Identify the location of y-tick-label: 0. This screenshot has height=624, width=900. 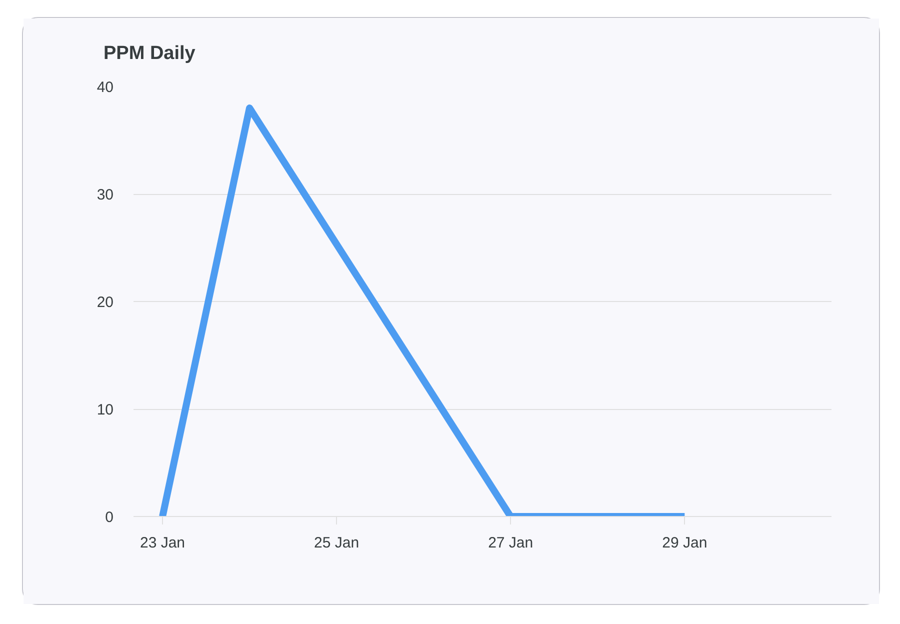
(109, 517).